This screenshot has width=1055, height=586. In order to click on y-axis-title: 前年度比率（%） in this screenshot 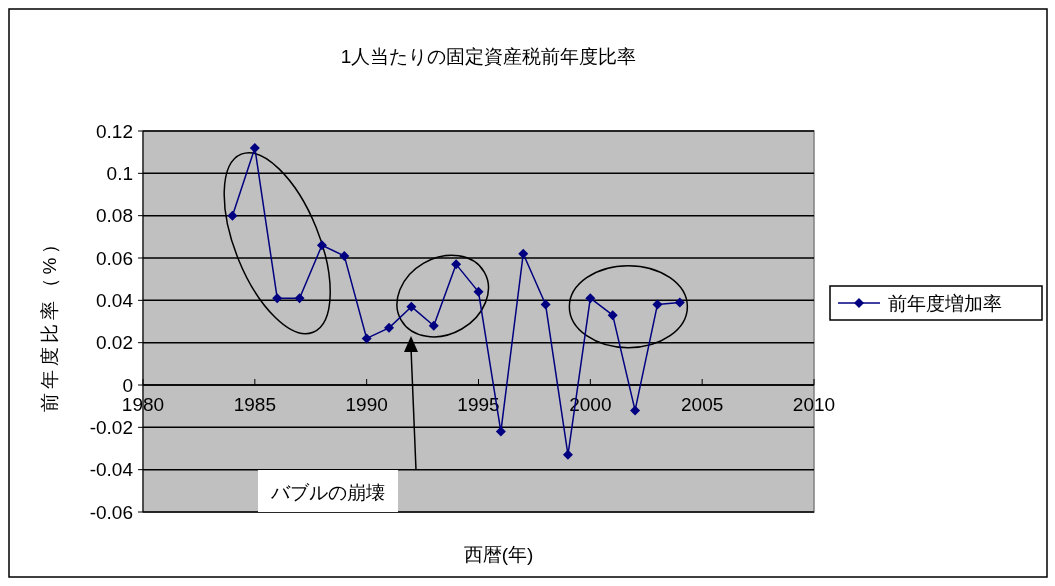, I will do `click(49, 321)`.